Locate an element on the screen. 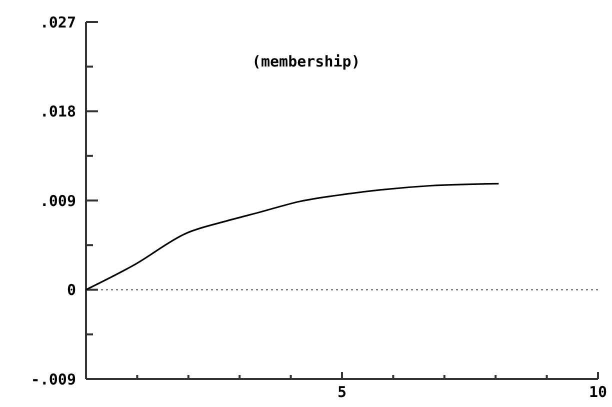 Image resolution: width=612 pixels, height=407 pixels. y-tick-label: -.009 is located at coordinates (53, 379).